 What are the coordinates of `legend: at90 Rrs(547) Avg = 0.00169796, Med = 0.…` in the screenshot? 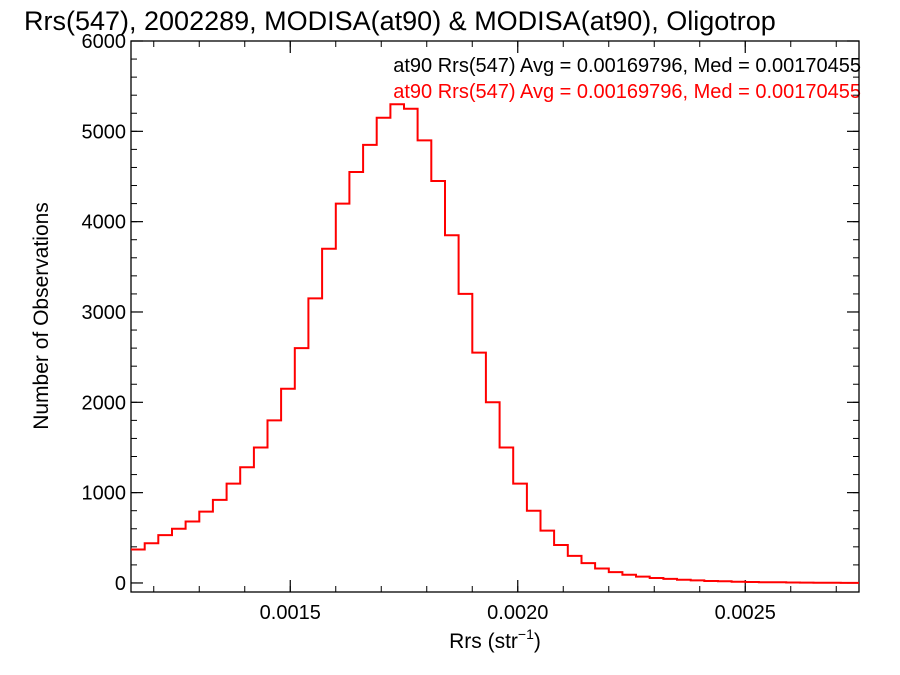 It's located at (627, 79).